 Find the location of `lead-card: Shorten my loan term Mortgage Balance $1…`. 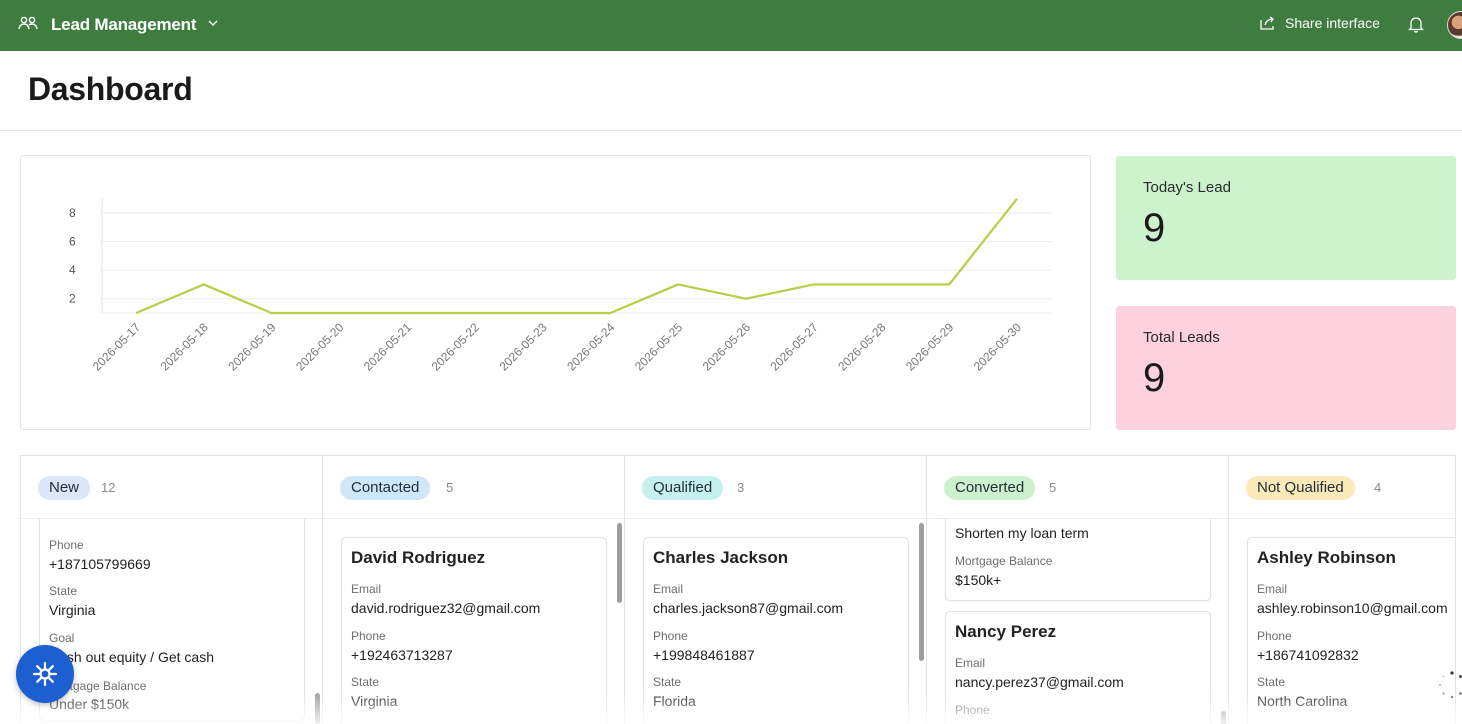

lead-card: Shorten my loan term Mortgage Balance $1… is located at coordinates (1078, 555).